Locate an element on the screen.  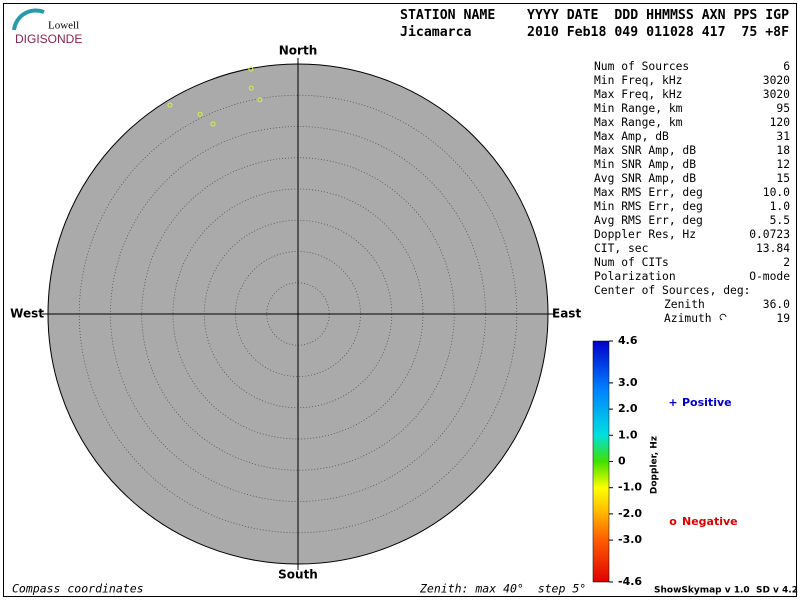
footer-left: Compass coordinates is located at coordinates (78, 589).